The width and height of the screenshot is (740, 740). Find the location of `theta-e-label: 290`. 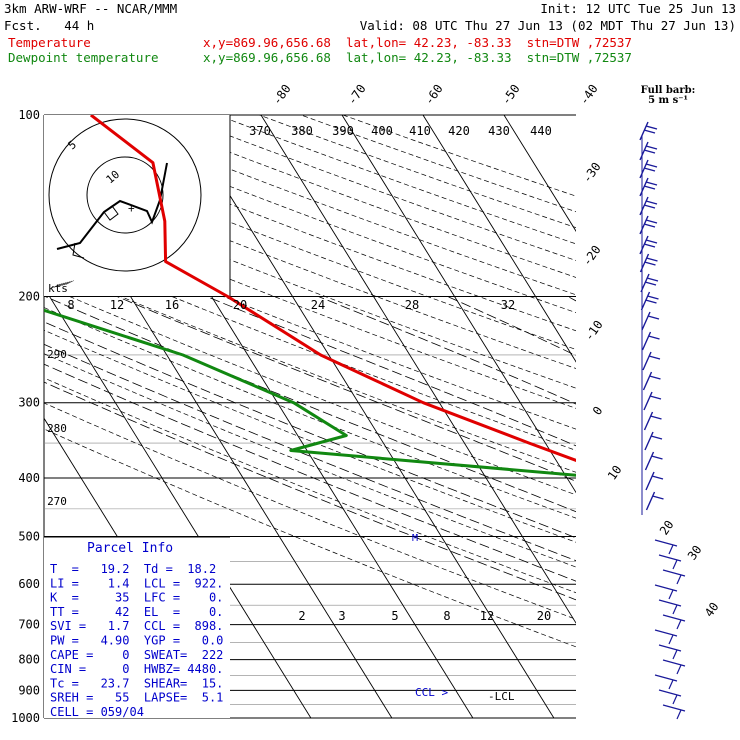

theta-e-label: 290 is located at coordinates (57, 354).